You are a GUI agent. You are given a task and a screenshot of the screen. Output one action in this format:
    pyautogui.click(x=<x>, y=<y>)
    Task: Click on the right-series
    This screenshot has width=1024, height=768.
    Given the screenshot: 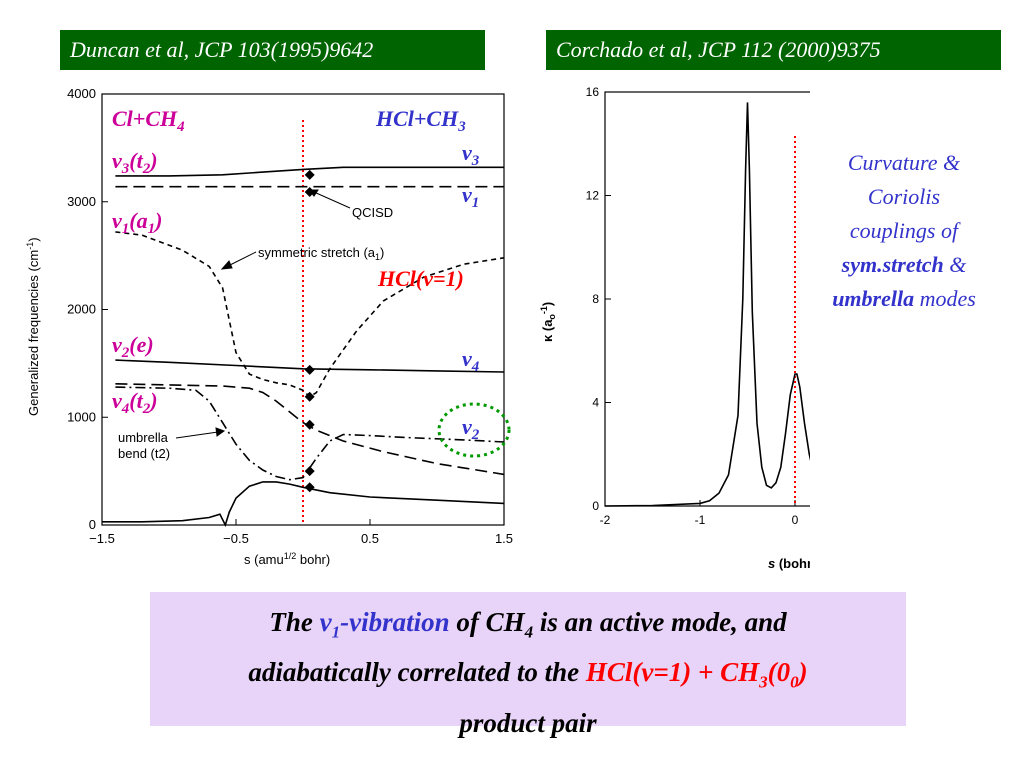 What is the action you would take?
    pyautogui.click(x=707, y=304)
    